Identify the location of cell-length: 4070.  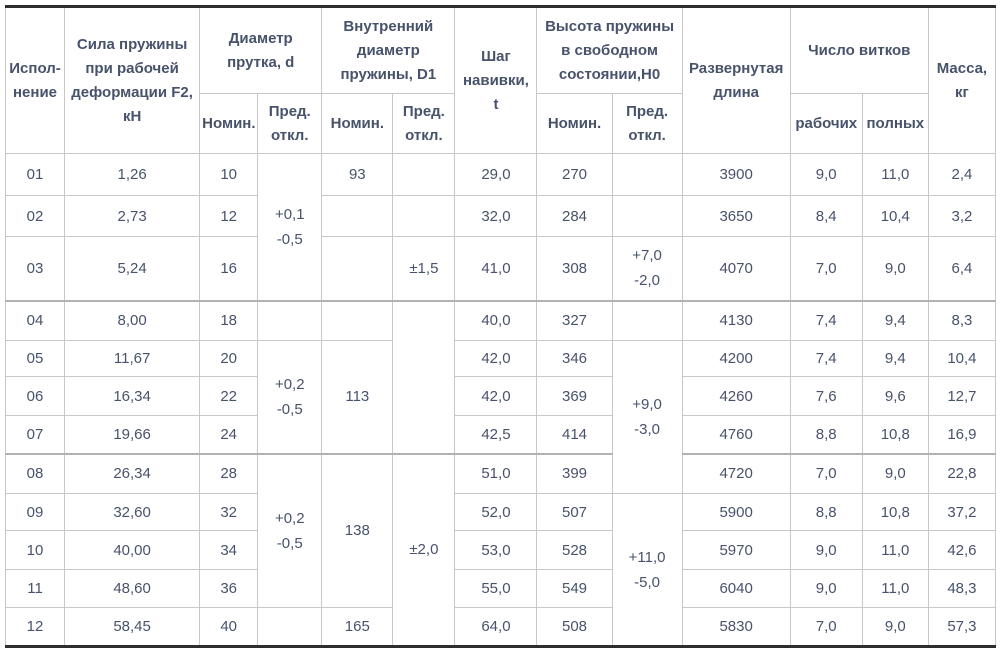
(736, 268).